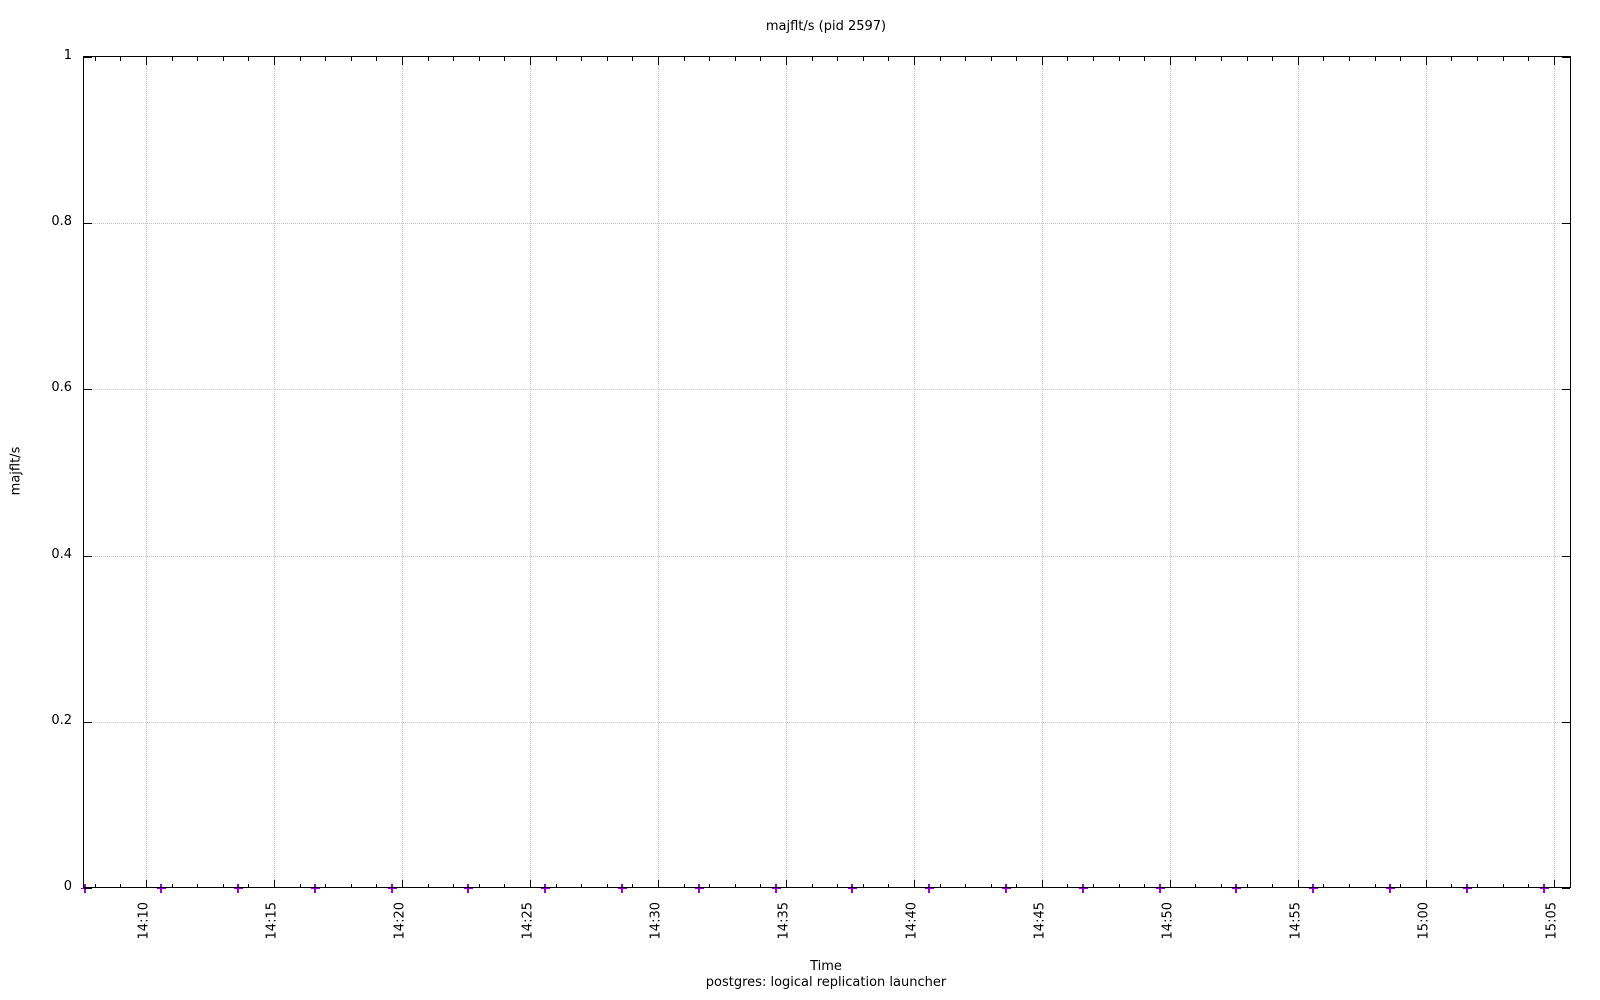 Image resolution: width=1600 pixels, height=1000 pixels. I want to click on y-tick-label: 0.6, so click(61, 388).